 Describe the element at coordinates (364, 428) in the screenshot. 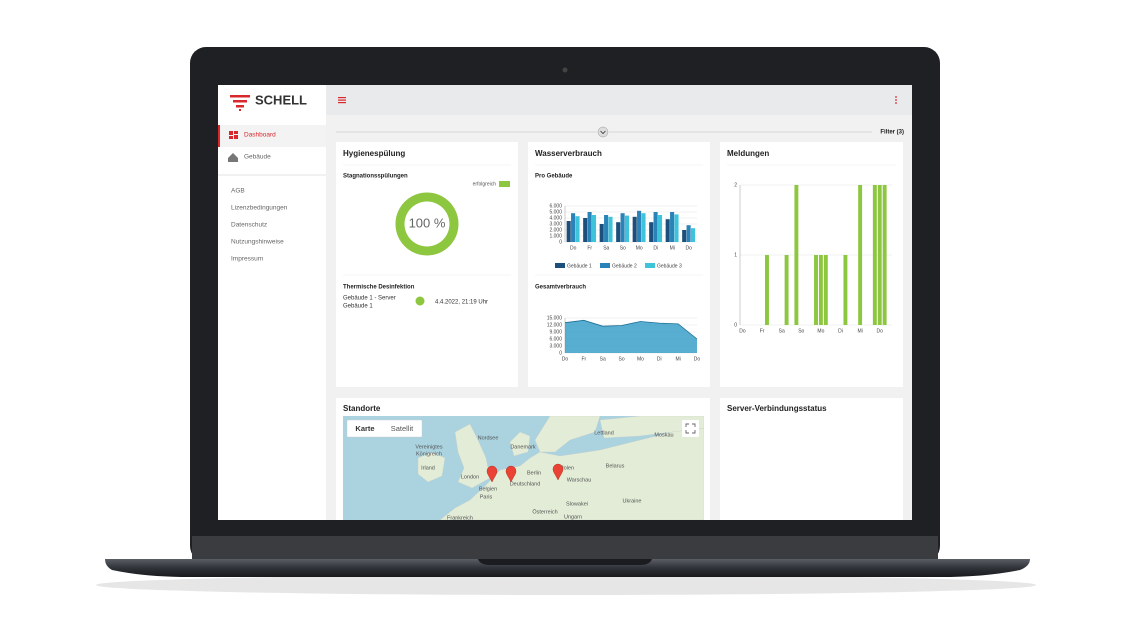

I see `map-type-button: Karte` at that location.